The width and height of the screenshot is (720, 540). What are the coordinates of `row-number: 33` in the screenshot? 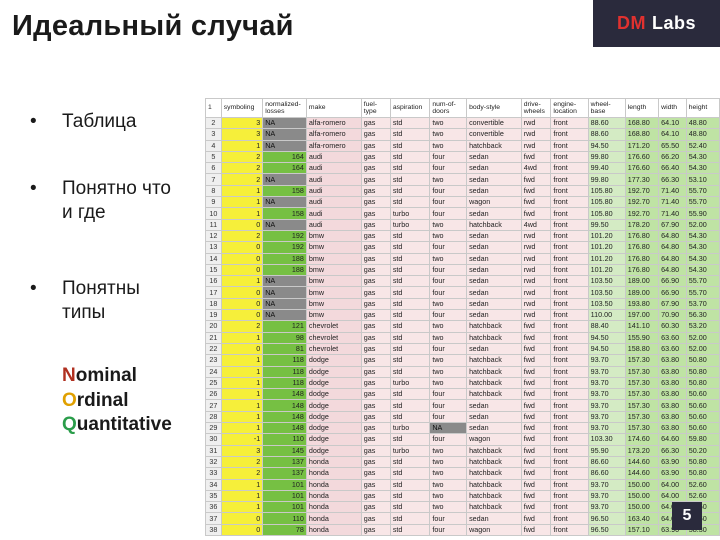 It's located at (213, 473).